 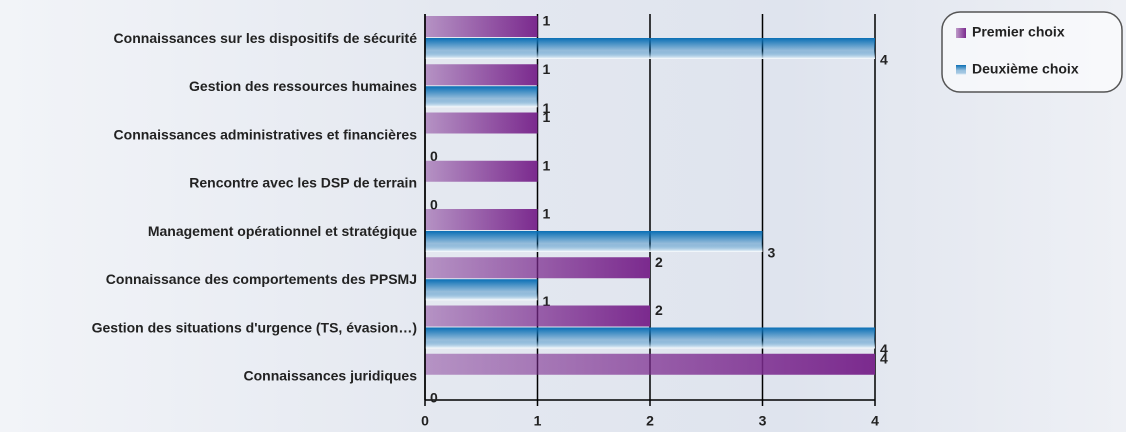 What do you see at coordinates (650, 421) in the screenshot?
I see `x-tick-label: 2` at bounding box center [650, 421].